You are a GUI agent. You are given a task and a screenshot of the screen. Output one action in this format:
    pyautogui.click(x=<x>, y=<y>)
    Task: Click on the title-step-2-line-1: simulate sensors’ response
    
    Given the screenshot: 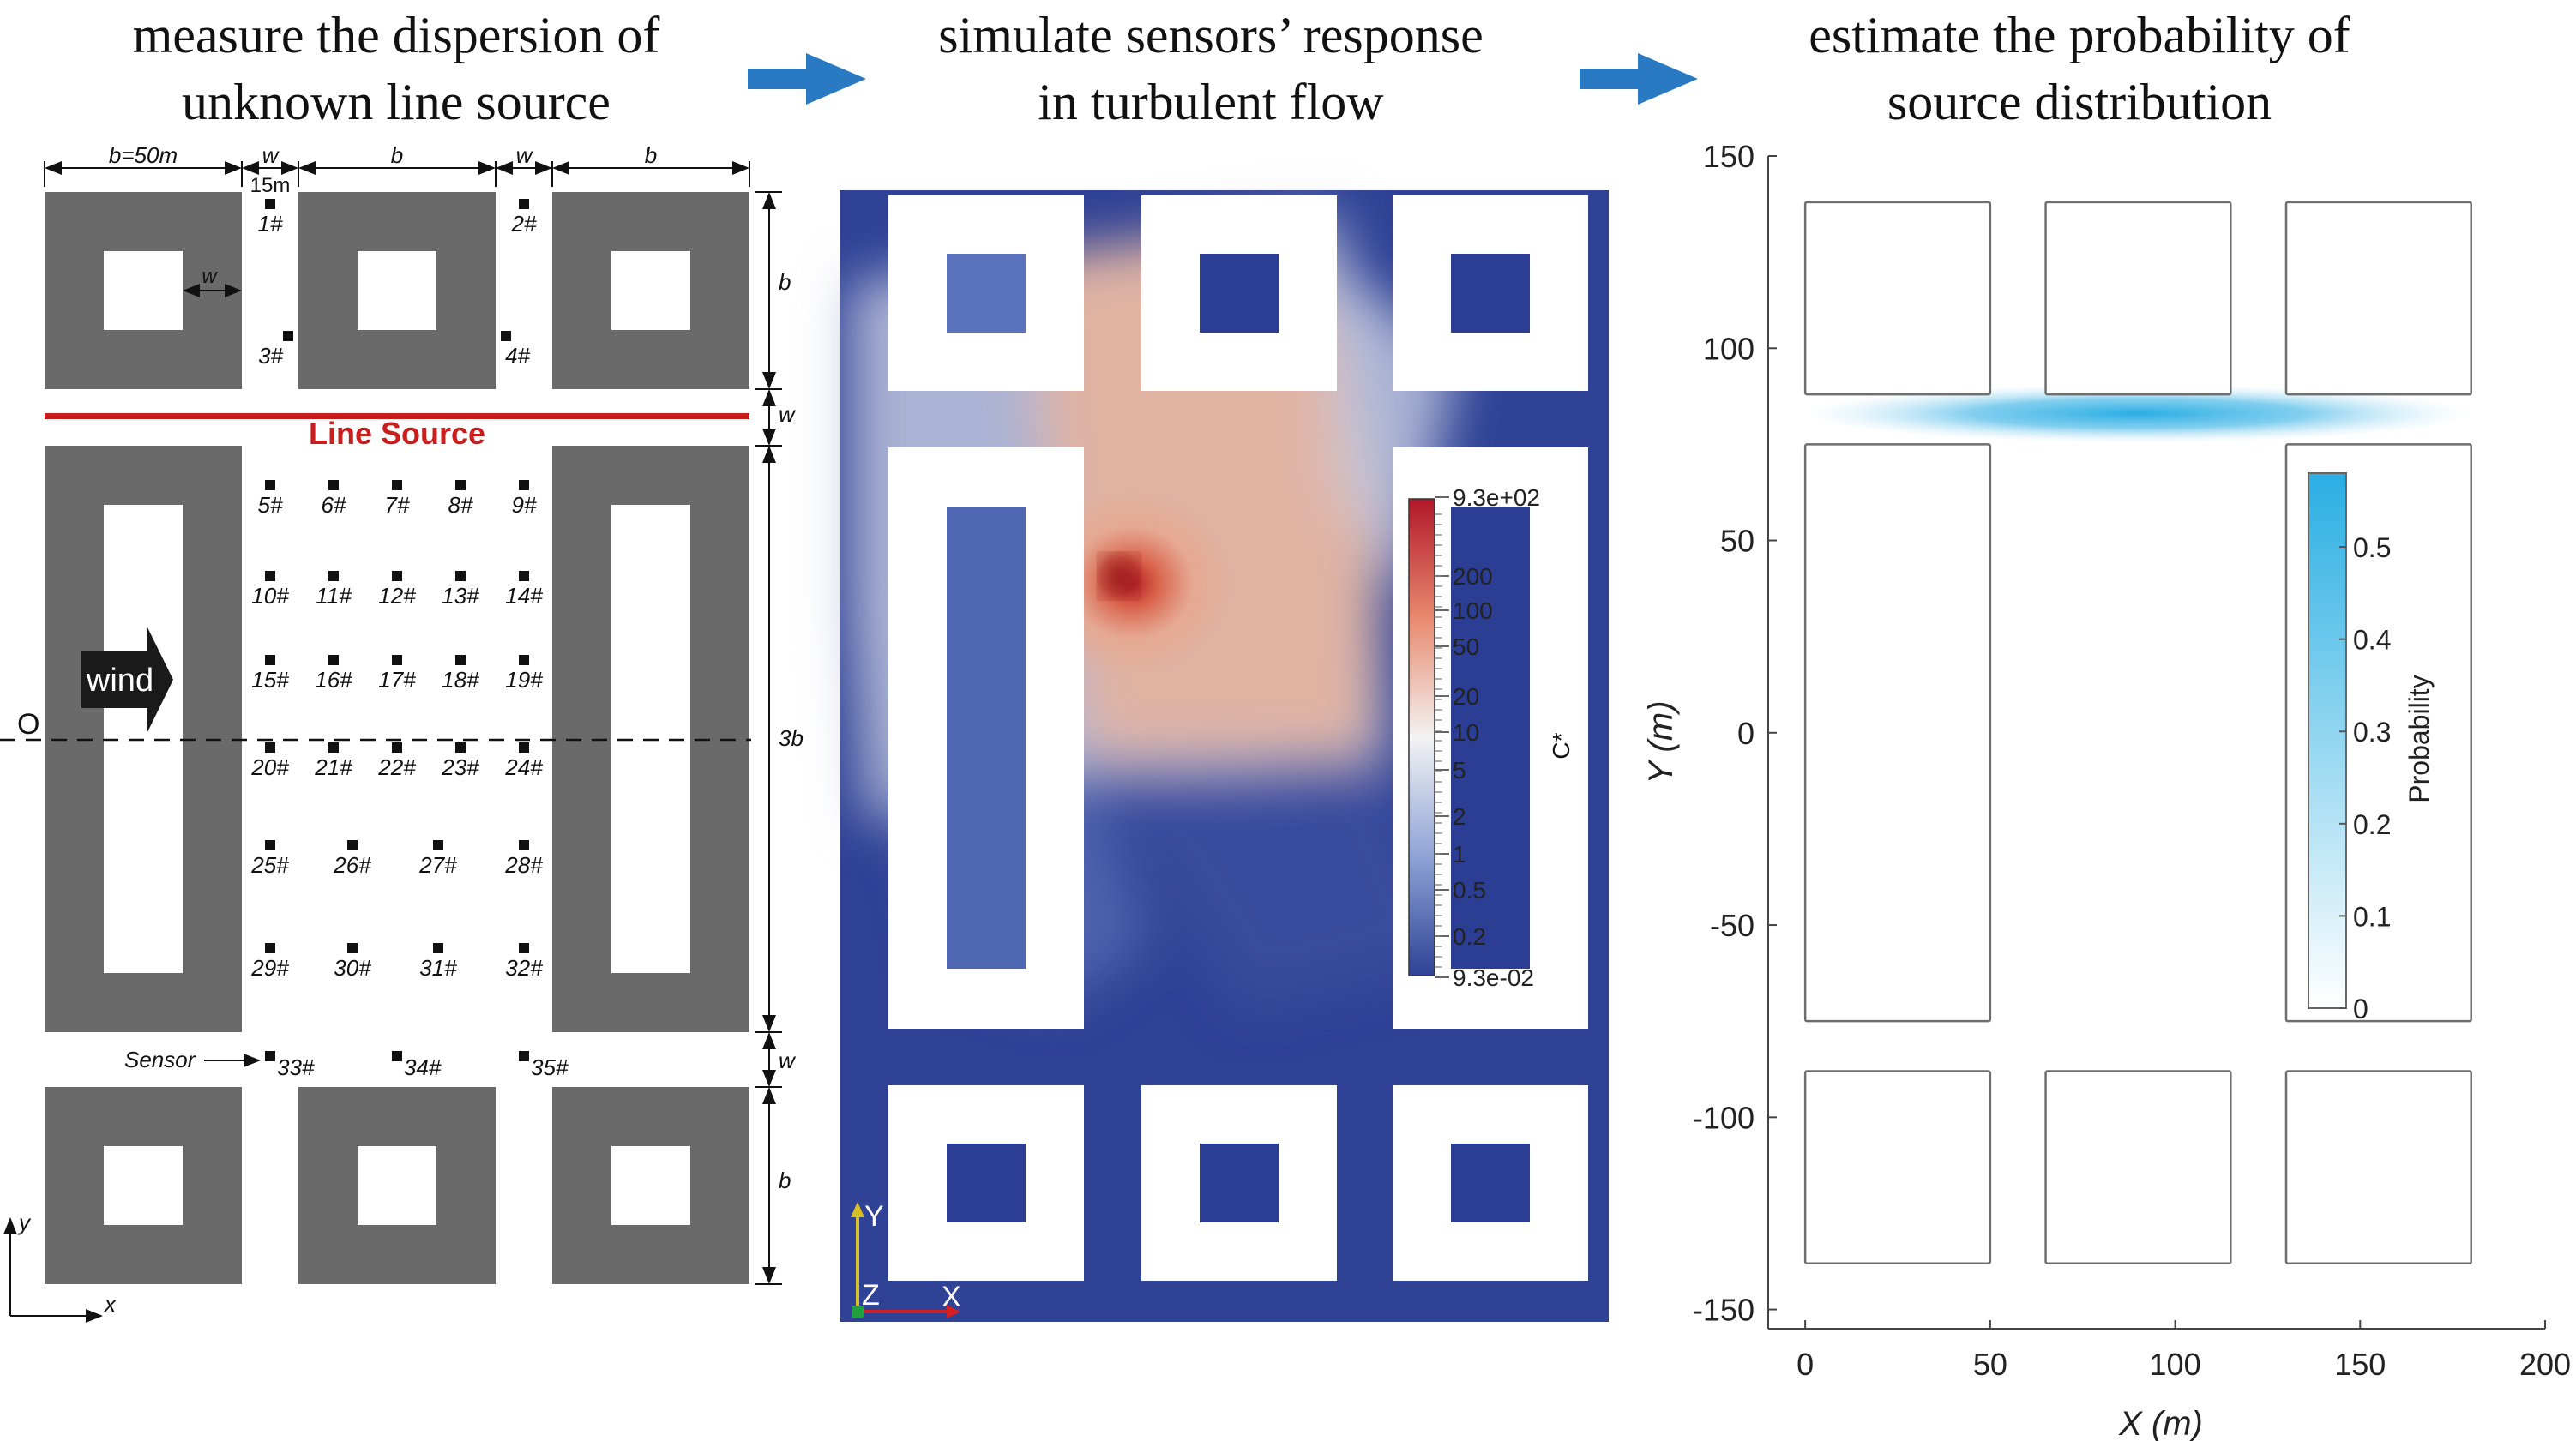 What is the action you would take?
    pyautogui.click(x=1211, y=35)
    